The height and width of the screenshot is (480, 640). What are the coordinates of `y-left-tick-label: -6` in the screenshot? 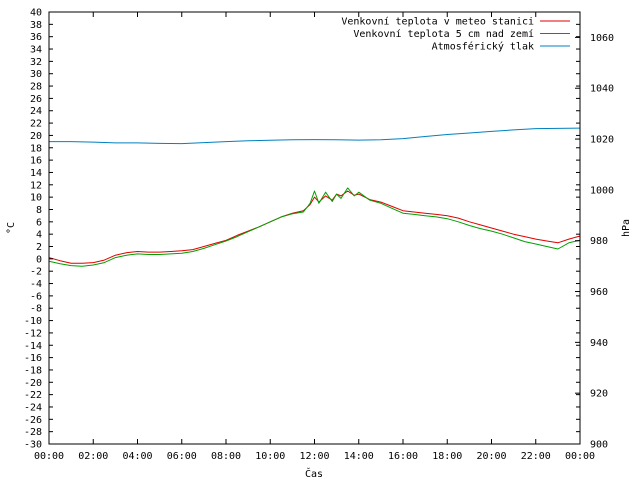 It's located at (36, 296).